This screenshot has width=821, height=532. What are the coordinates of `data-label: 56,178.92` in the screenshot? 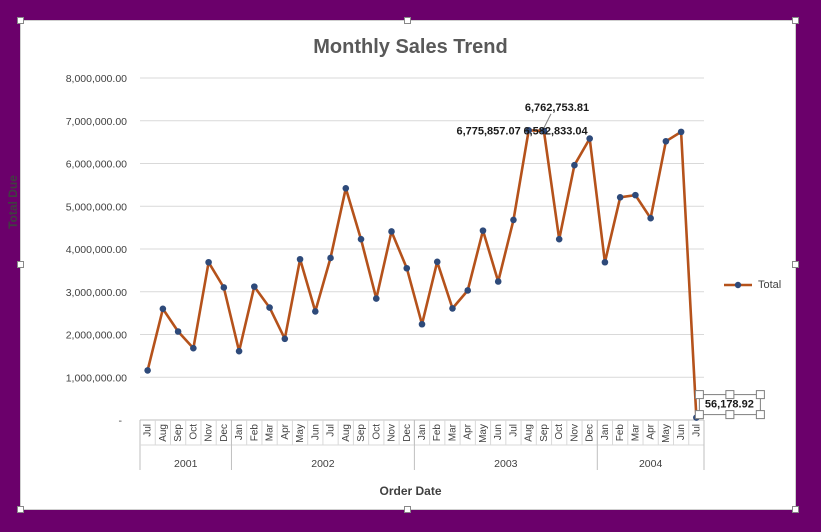 It's located at (729, 405).